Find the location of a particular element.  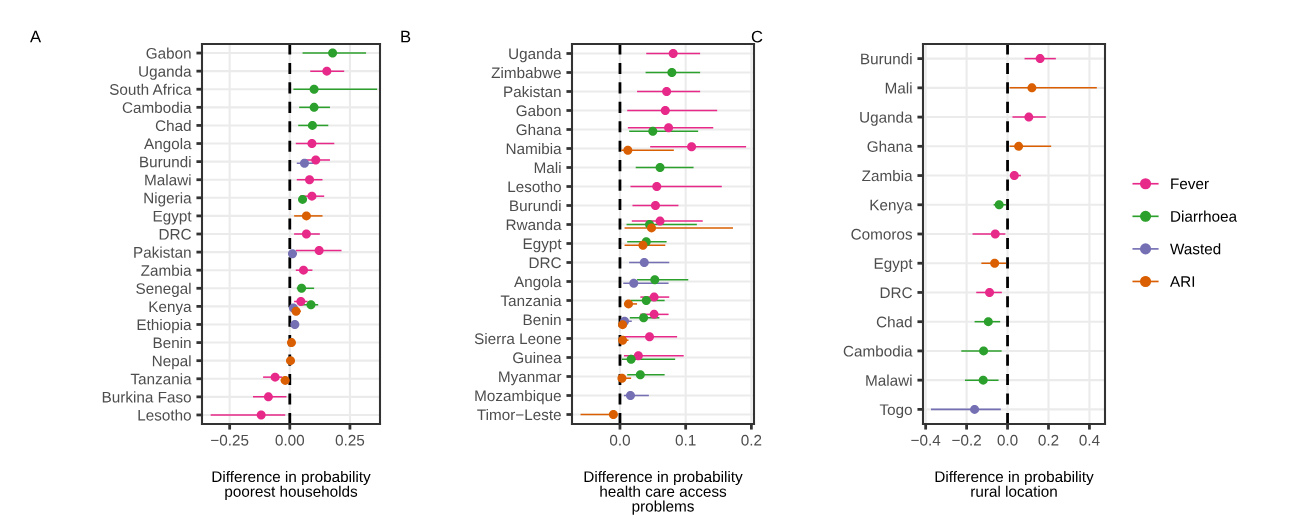

text: B is located at coordinates (406, 36).